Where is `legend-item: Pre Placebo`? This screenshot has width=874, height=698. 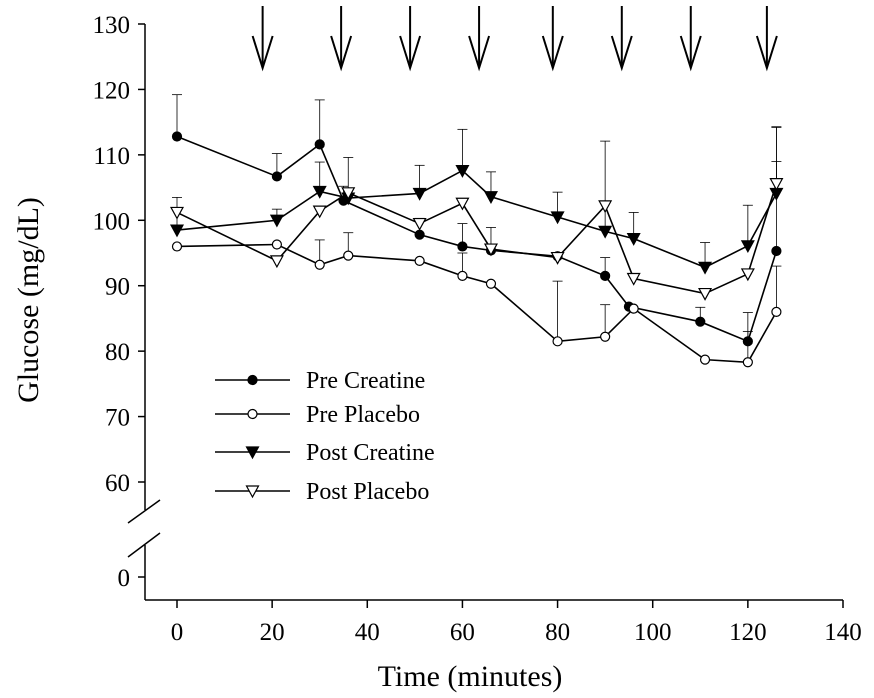
legend-item: Pre Placebo is located at coordinates (317, 415).